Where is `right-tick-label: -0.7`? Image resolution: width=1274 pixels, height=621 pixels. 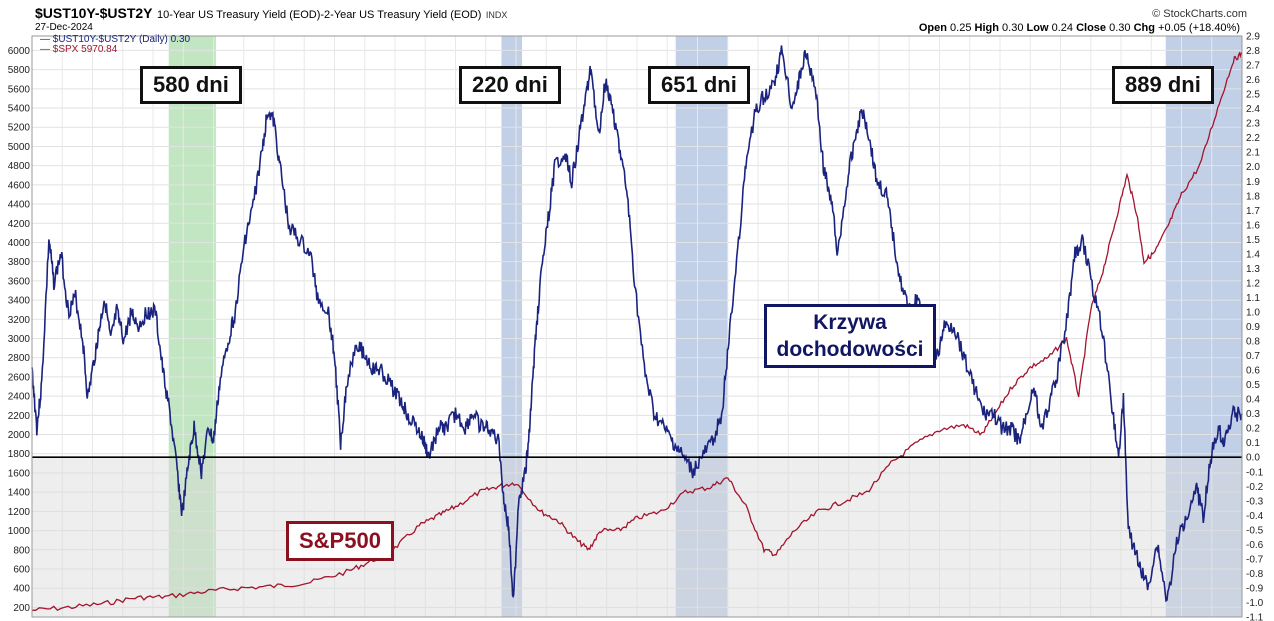
right-tick-label: -0.7 is located at coordinates (1255, 559).